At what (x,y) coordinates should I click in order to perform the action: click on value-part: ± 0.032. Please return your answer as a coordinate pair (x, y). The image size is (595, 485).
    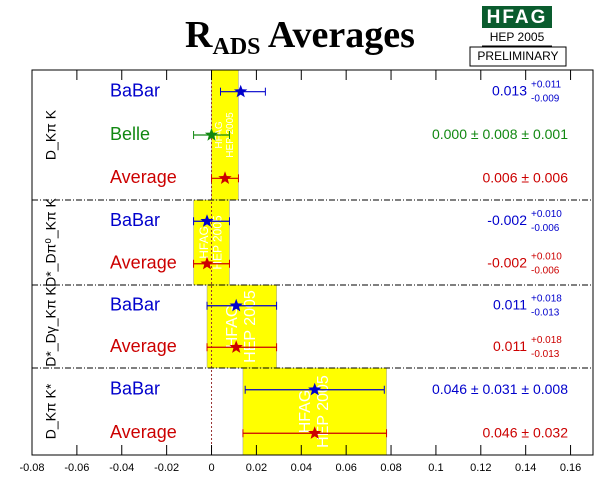
    Looking at the image, I should click on (544, 432).